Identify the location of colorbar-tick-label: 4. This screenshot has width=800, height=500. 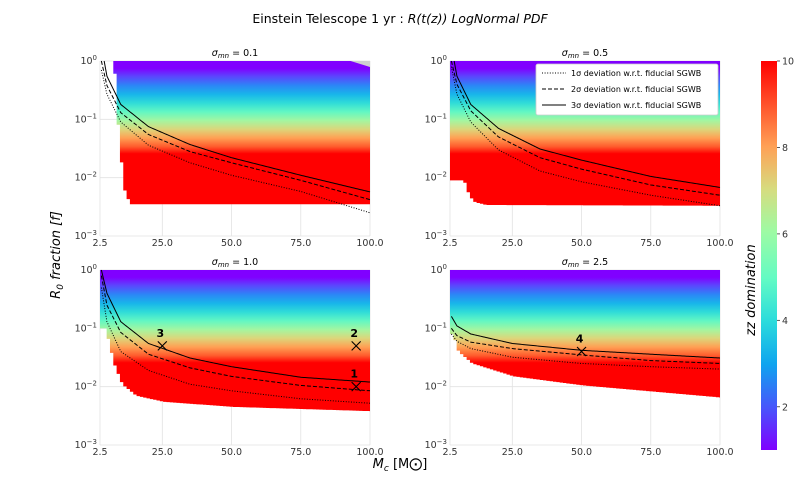
(785, 321).